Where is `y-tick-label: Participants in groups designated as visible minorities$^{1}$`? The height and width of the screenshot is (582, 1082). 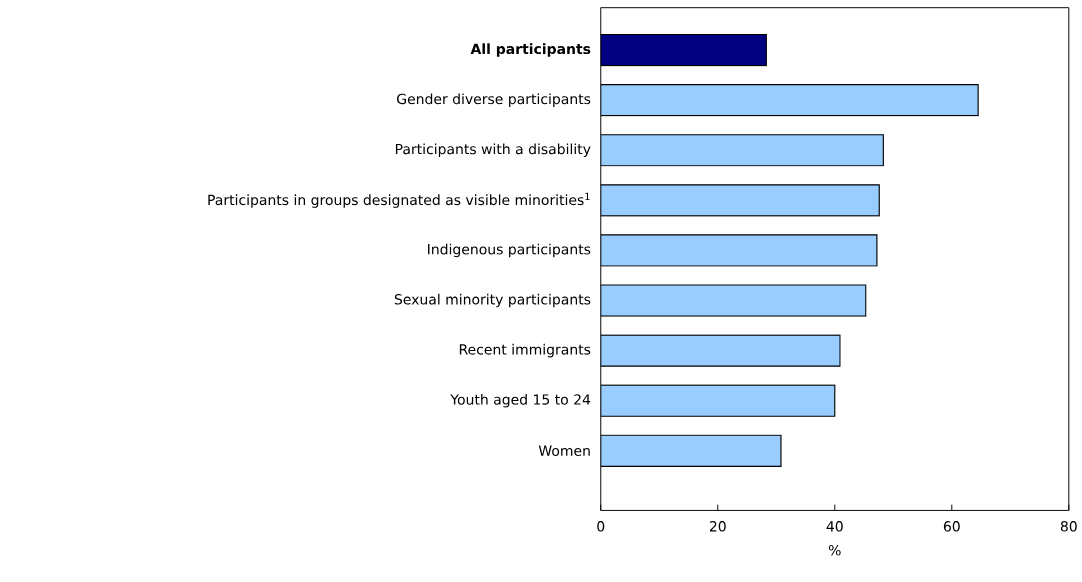 y-tick-label: Participants in groups designated as visible minorities$^{1}$ is located at coordinates (399, 200).